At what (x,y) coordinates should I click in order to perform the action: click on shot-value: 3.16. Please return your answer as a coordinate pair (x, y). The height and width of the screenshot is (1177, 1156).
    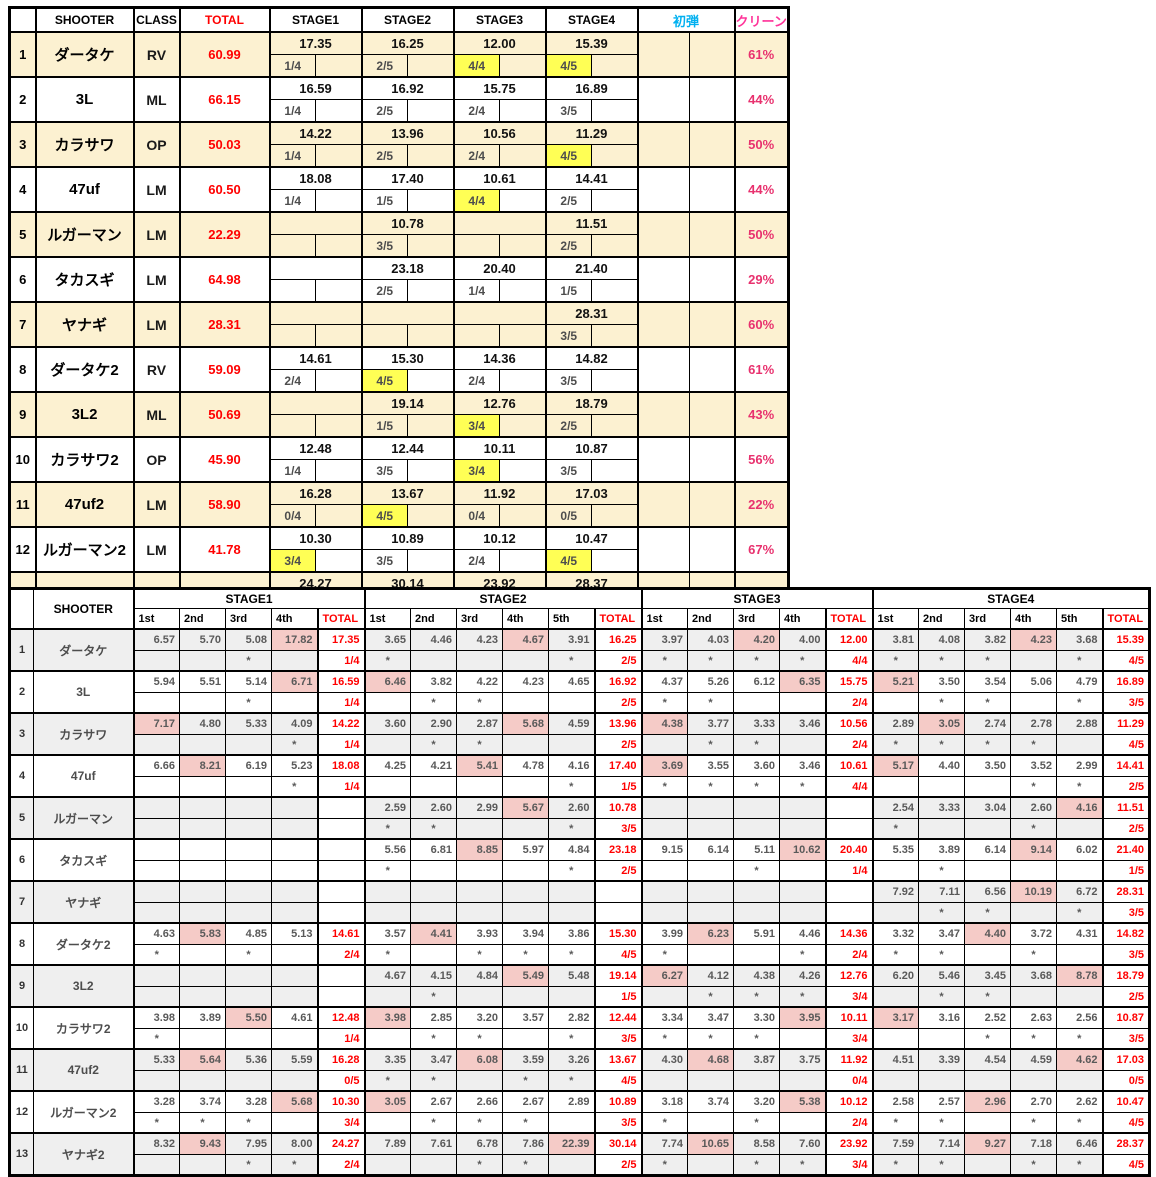
    Looking at the image, I should click on (941, 1017).